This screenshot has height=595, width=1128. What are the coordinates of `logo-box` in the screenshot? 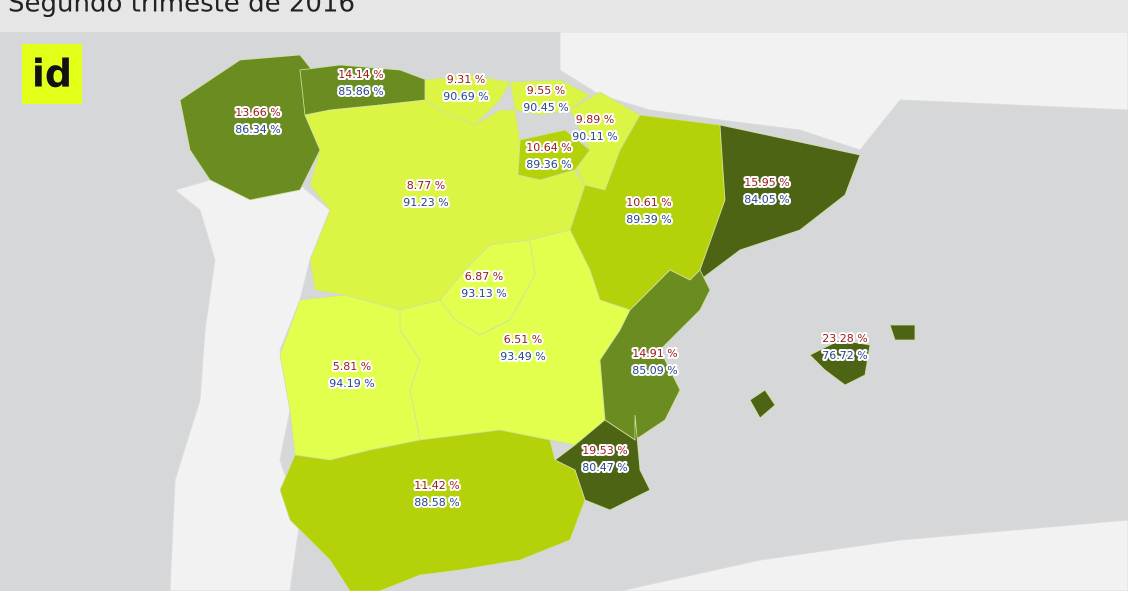 It's located at (52, 74).